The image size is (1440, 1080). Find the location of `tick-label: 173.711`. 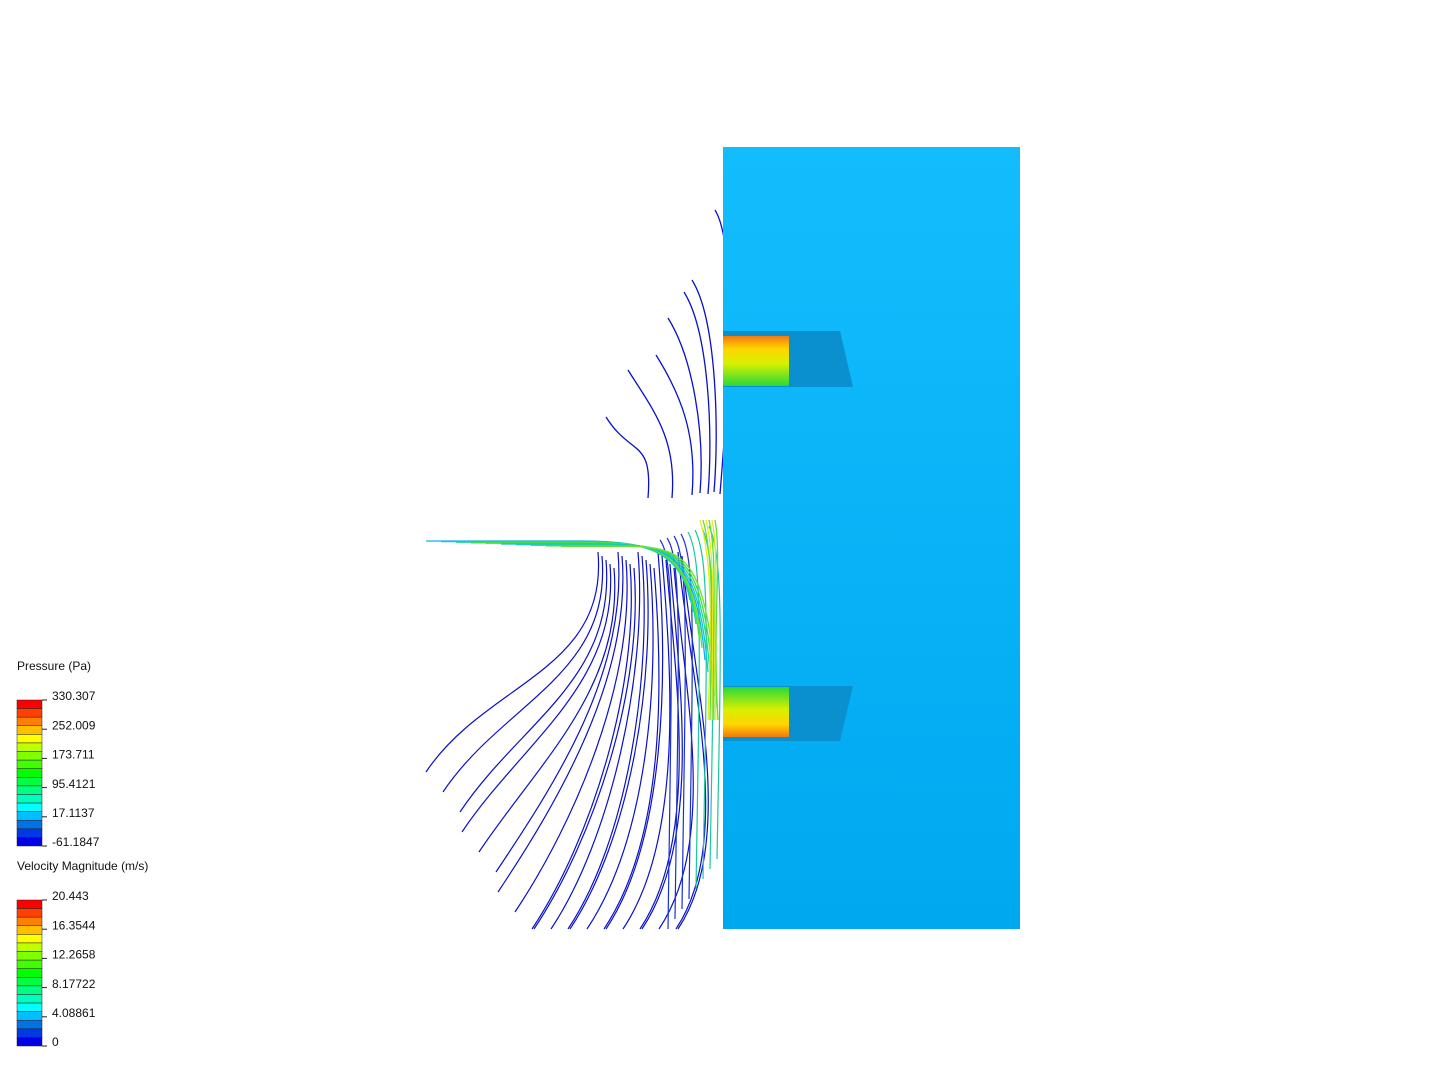

tick-label: 173.711 is located at coordinates (73, 755).